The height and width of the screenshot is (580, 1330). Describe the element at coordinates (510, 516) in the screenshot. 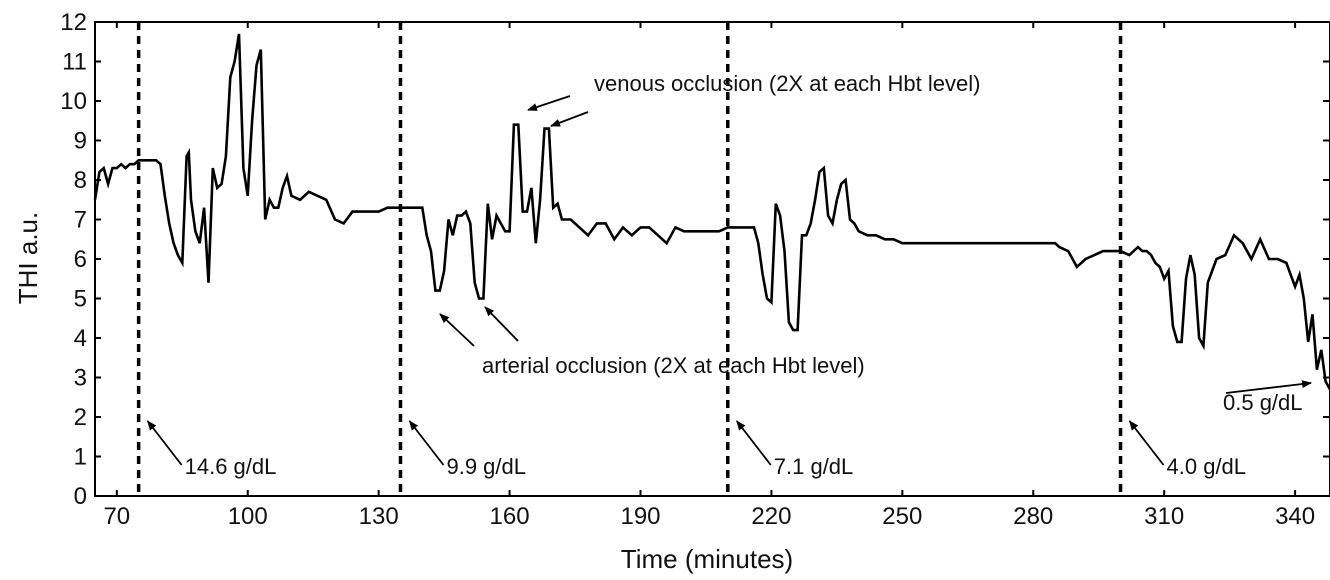

I see `x-tick-label: 160` at that location.